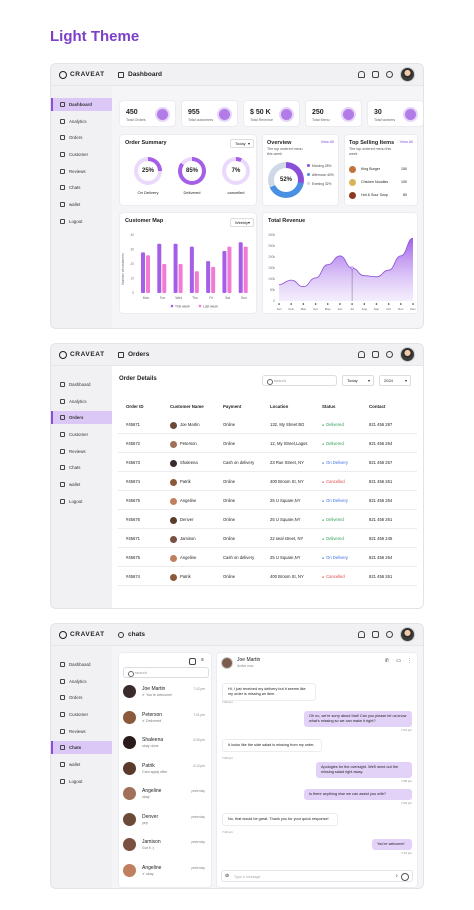 This screenshot has height=910, width=474. What do you see at coordinates (192, 661) in the screenshot?
I see `new-chat-icon` at bounding box center [192, 661].